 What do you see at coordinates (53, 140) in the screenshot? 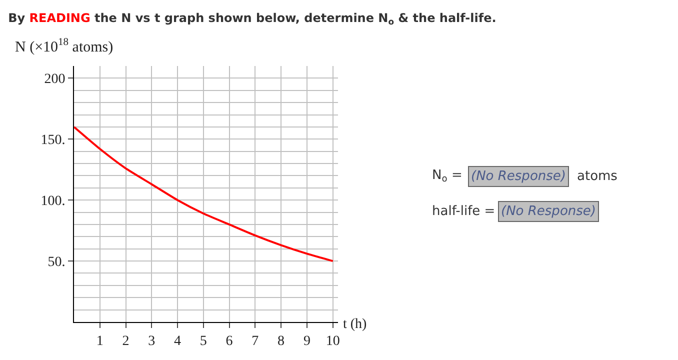
I see `y-tick-label: 150.` at bounding box center [53, 140].